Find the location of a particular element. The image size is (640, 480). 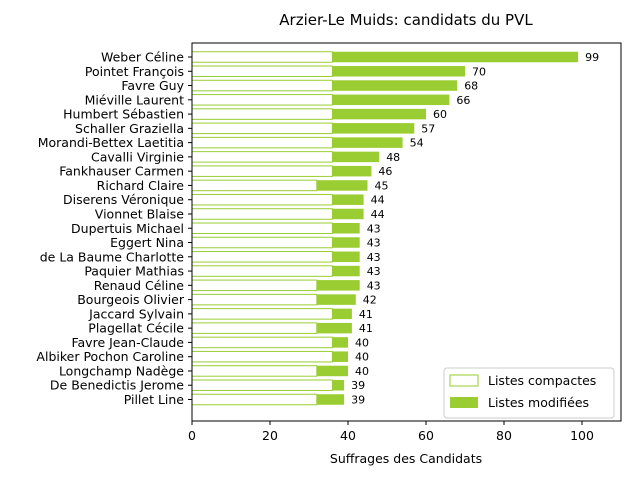

total-label: 57 is located at coordinates (428, 128).